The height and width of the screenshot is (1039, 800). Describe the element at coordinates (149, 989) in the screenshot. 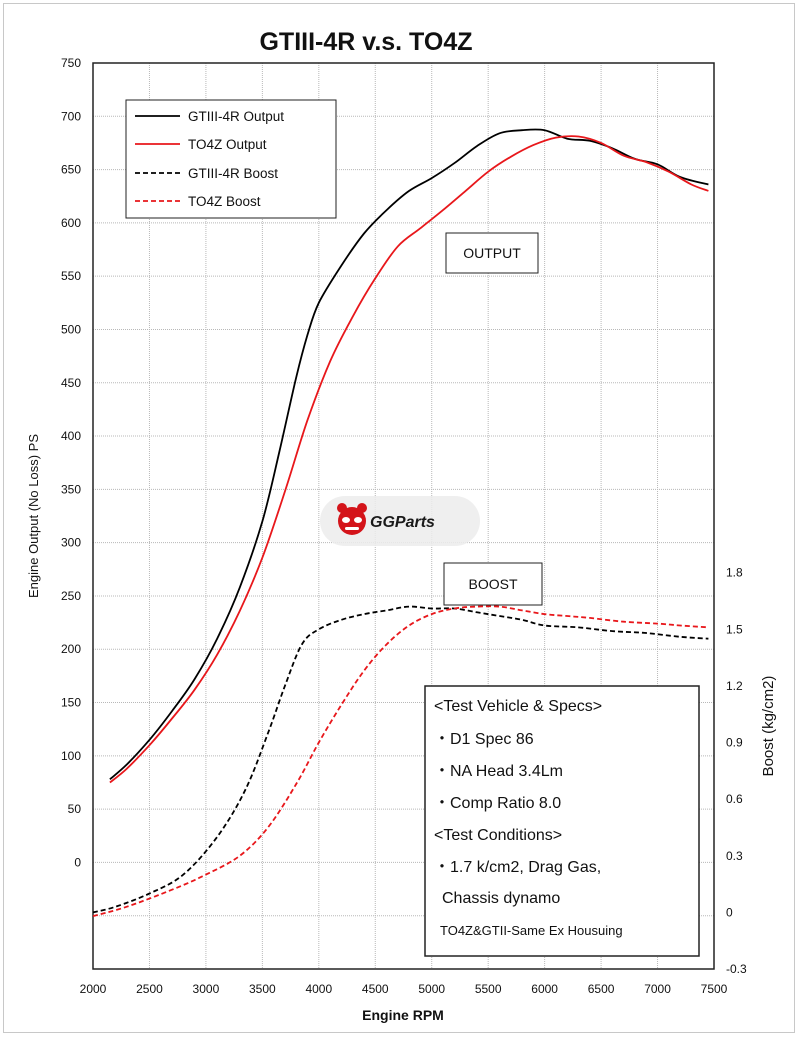

I see `x-tick-label: 2500` at that location.